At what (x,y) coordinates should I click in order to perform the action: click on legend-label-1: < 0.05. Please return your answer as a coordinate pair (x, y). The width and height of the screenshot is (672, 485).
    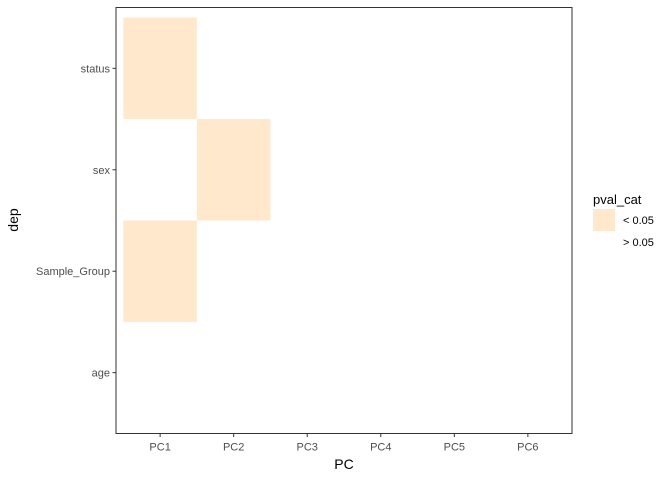
    Looking at the image, I should click on (638, 221).